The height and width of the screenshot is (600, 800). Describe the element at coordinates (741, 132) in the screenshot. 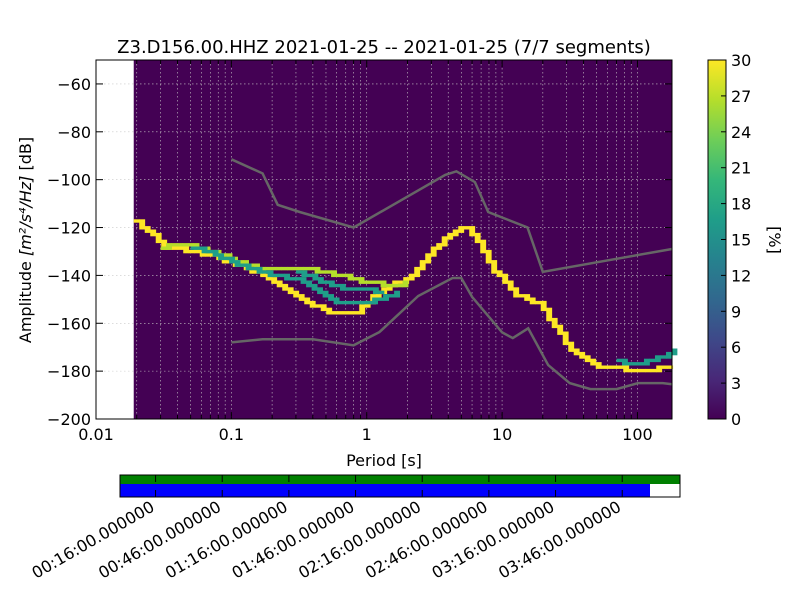

I see `colorbar-tick-label: 24` at that location.